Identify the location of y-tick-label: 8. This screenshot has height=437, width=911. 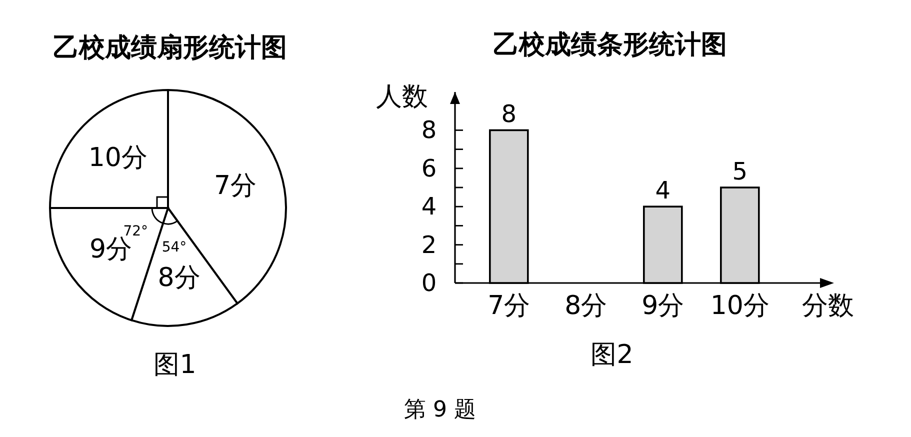
(429, 130).